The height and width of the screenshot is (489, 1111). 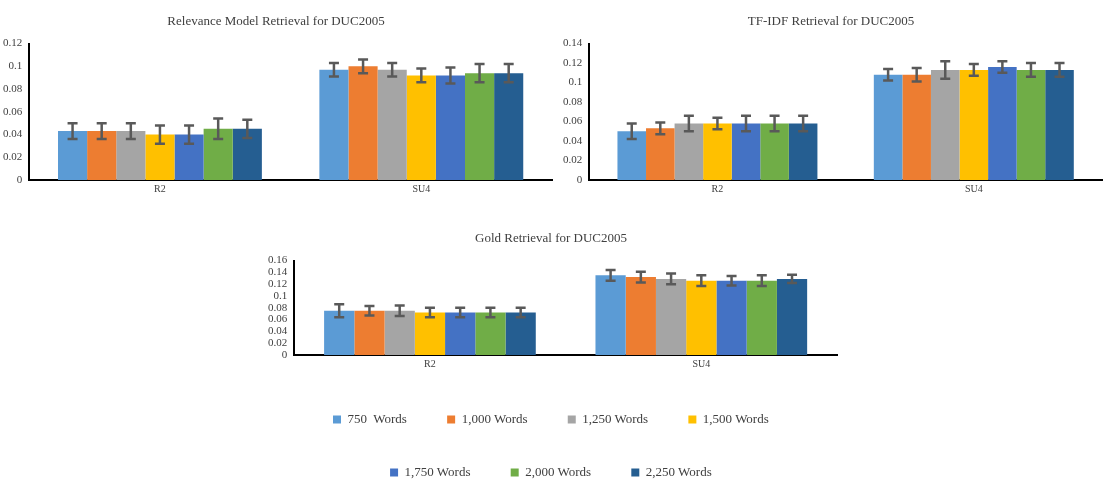 What do you see at coordinates (831, 21) in the screenshot?
I see `chart-title: TF-IDF Retrieval for DUC2005` at bounding box center [831, 21].